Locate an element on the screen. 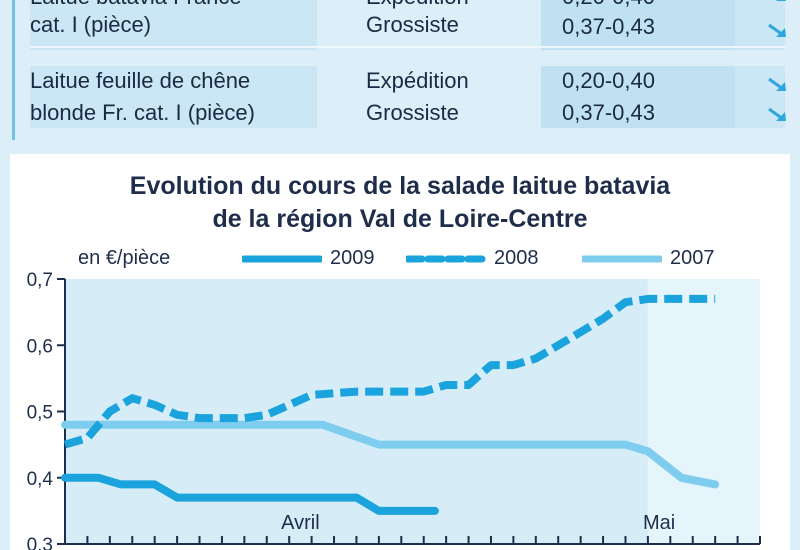 The width and height of the screenshot is (800, 550). legend-label-2008: 2008 is located at coordinates (516, 258).